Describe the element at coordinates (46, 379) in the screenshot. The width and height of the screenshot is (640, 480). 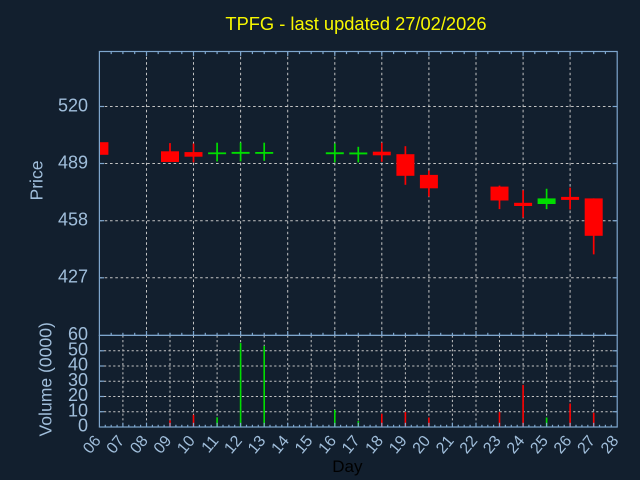
I see `svg-text: Volume (0000)` at that location.